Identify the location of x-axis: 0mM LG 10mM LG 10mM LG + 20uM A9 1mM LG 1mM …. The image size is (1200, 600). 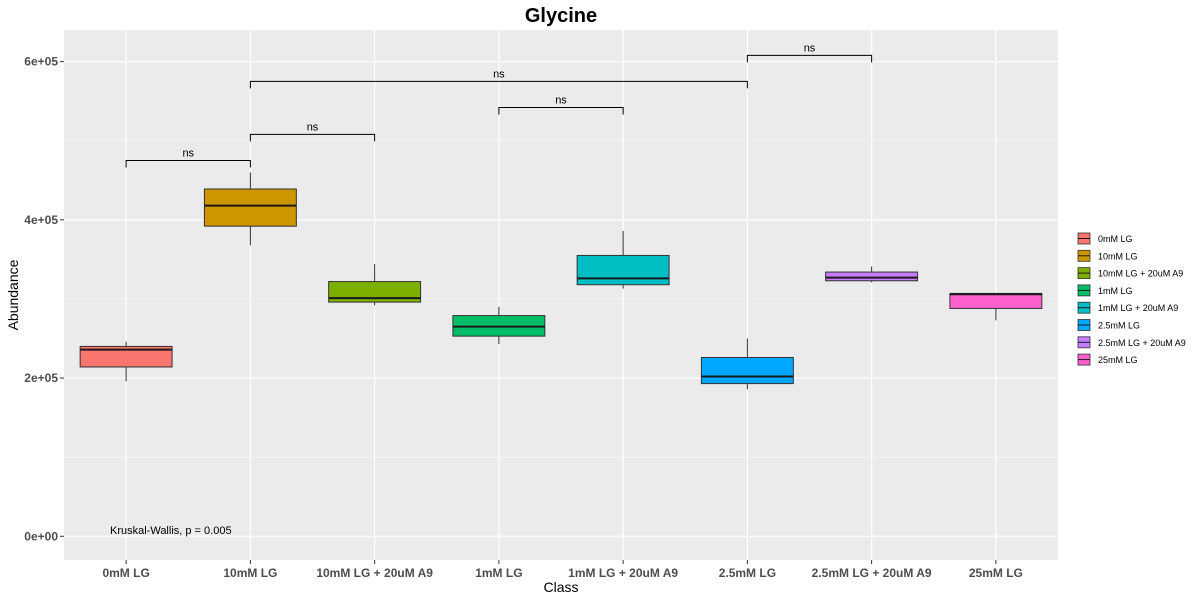
(562, 570).